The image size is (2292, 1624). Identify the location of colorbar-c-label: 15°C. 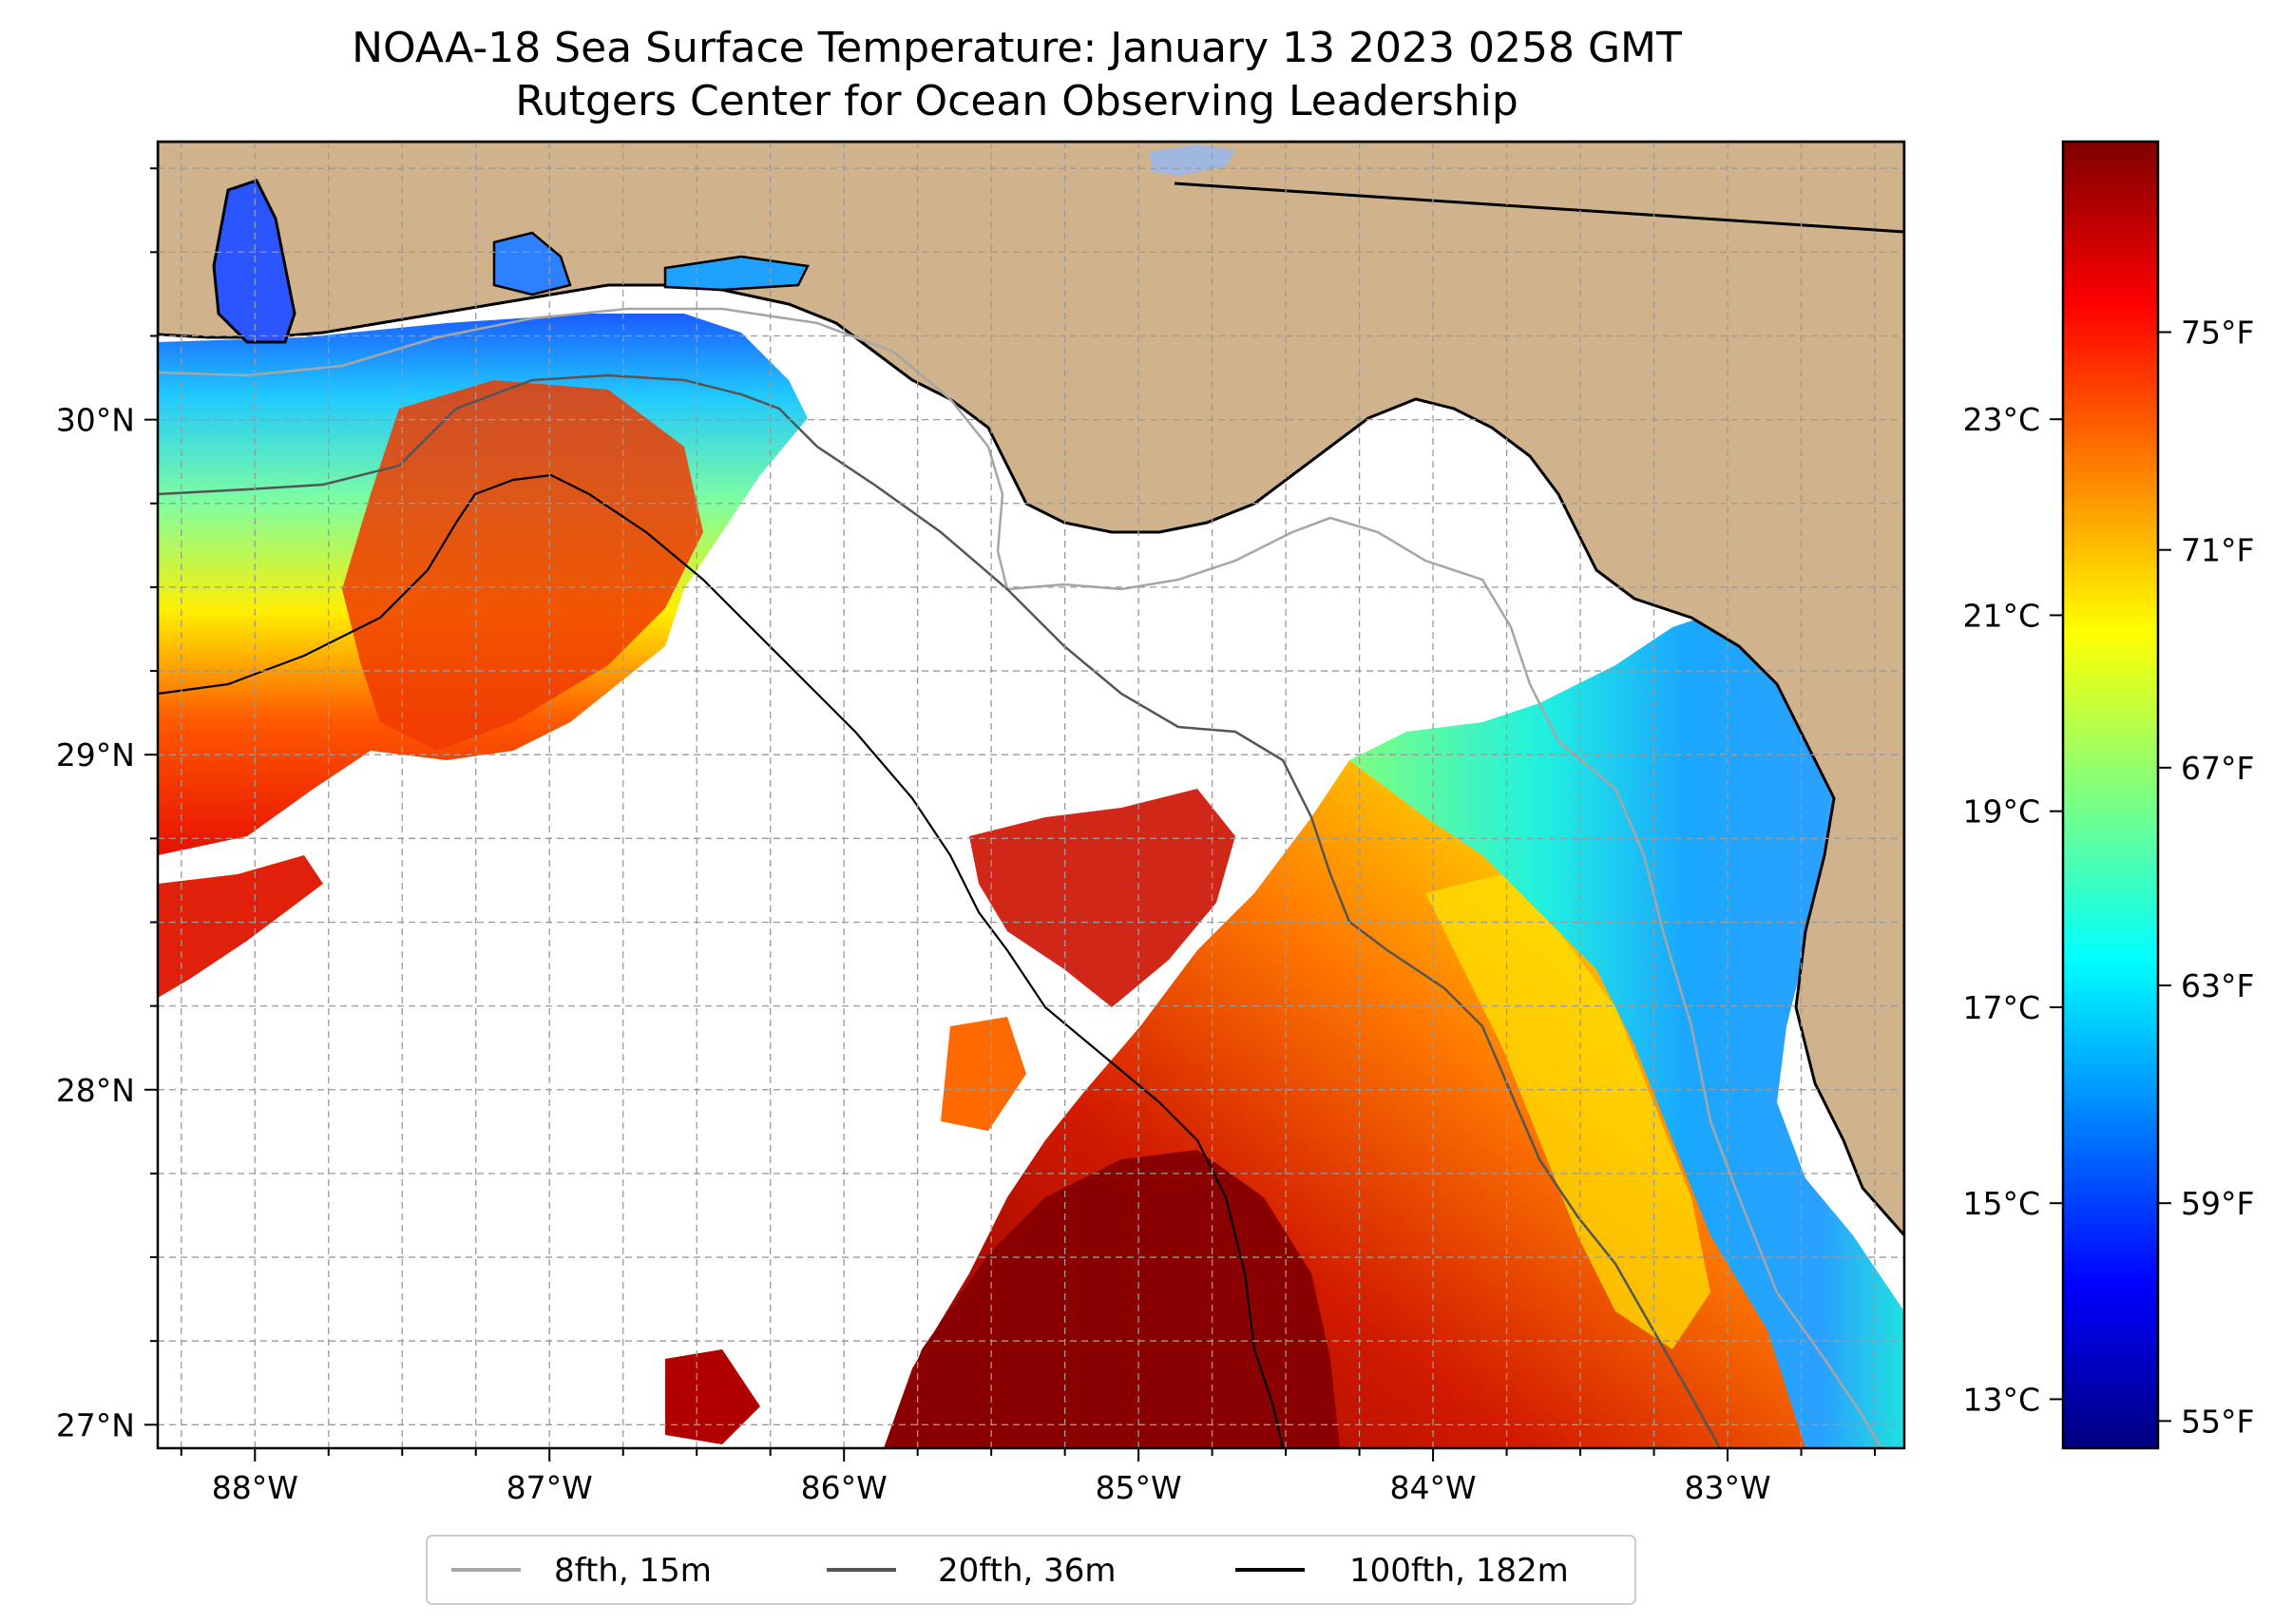
(2001, 1203).